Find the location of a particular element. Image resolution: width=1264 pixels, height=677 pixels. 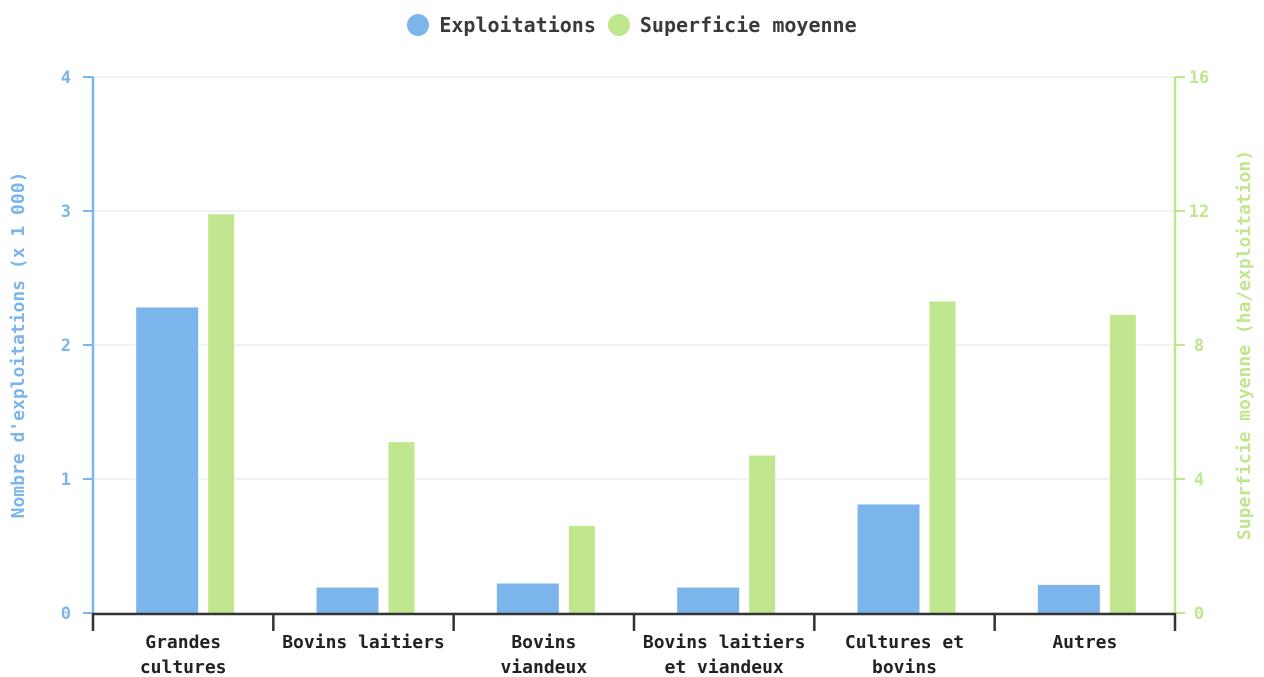

x-axis-category-label: Autres is located at coordinates (1084, 642).